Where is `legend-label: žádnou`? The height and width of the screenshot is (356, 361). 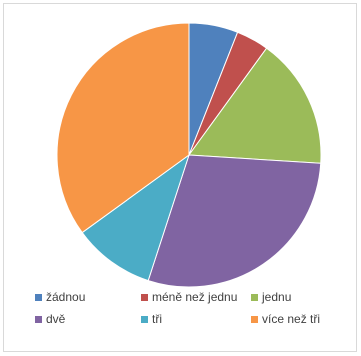 legend-label: žádnou is located at coordinates (66, 297).